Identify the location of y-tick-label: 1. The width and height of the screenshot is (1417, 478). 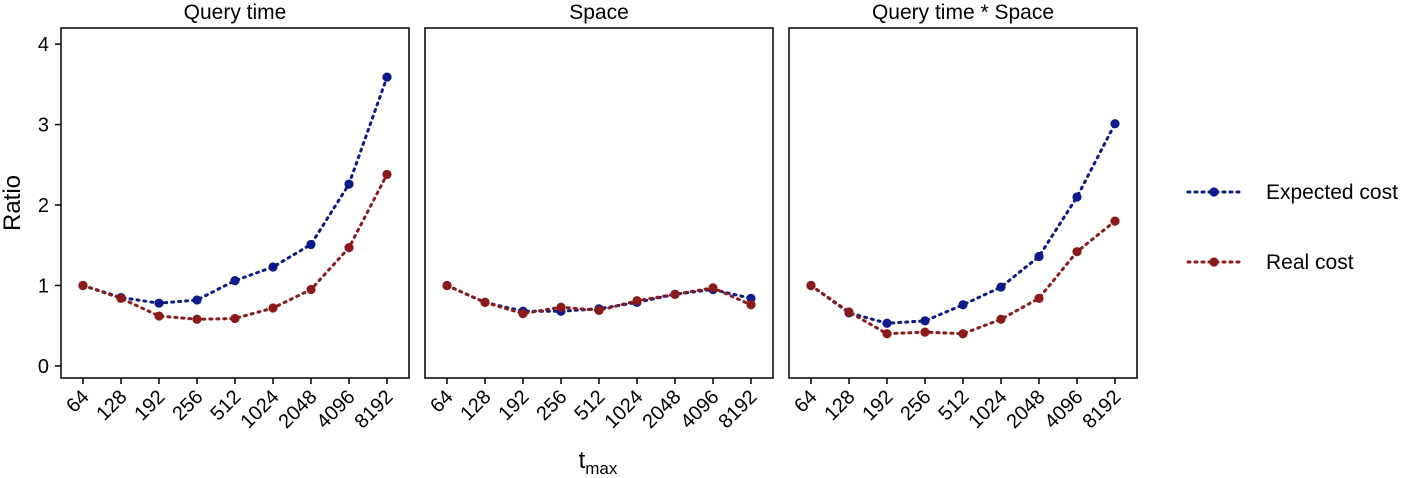
(43, 286).